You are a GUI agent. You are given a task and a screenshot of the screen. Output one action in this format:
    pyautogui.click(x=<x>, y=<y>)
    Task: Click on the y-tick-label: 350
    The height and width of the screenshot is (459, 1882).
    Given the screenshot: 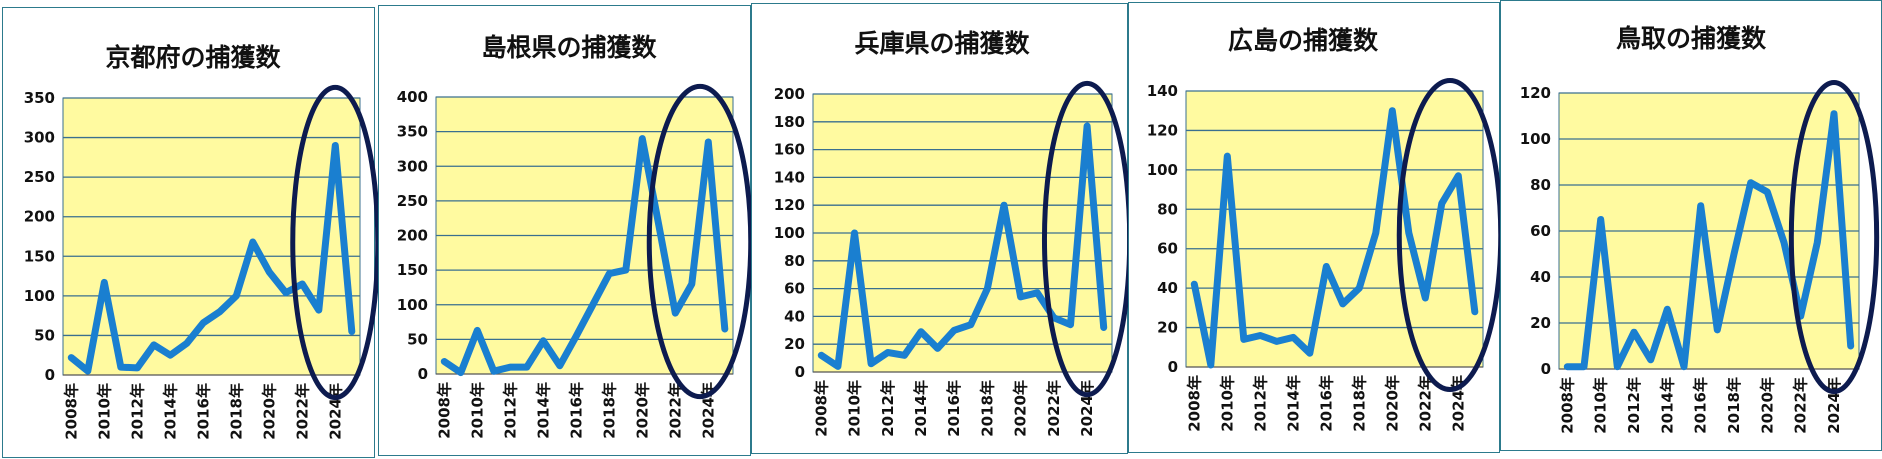 What is the action you would take?
    pyautogui.click(x=412, y=132)
    